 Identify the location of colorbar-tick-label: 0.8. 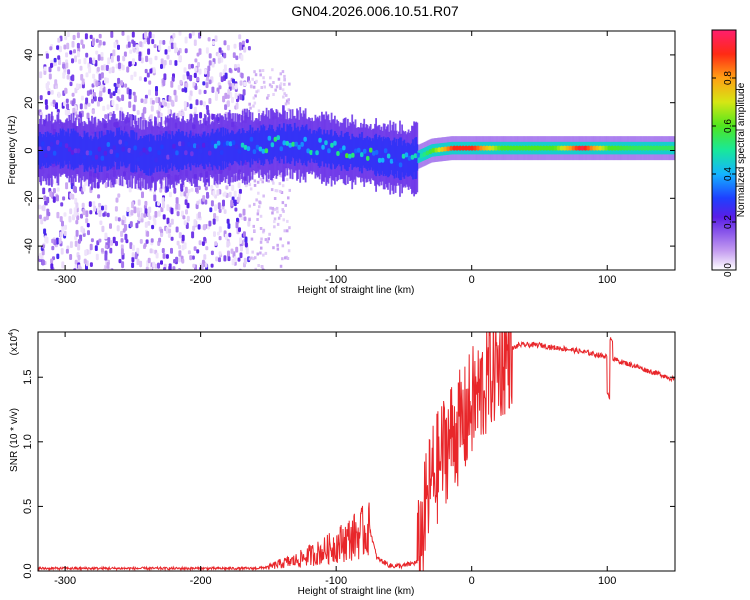
(728, 78).